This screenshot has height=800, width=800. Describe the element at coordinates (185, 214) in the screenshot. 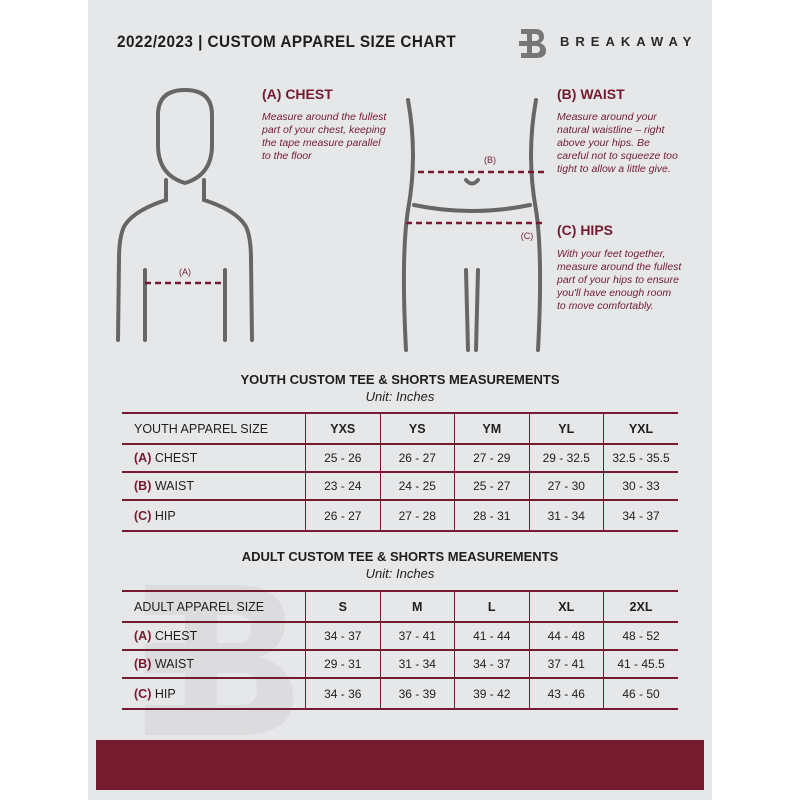

I see `upper-body-figure: (A)` at that location.